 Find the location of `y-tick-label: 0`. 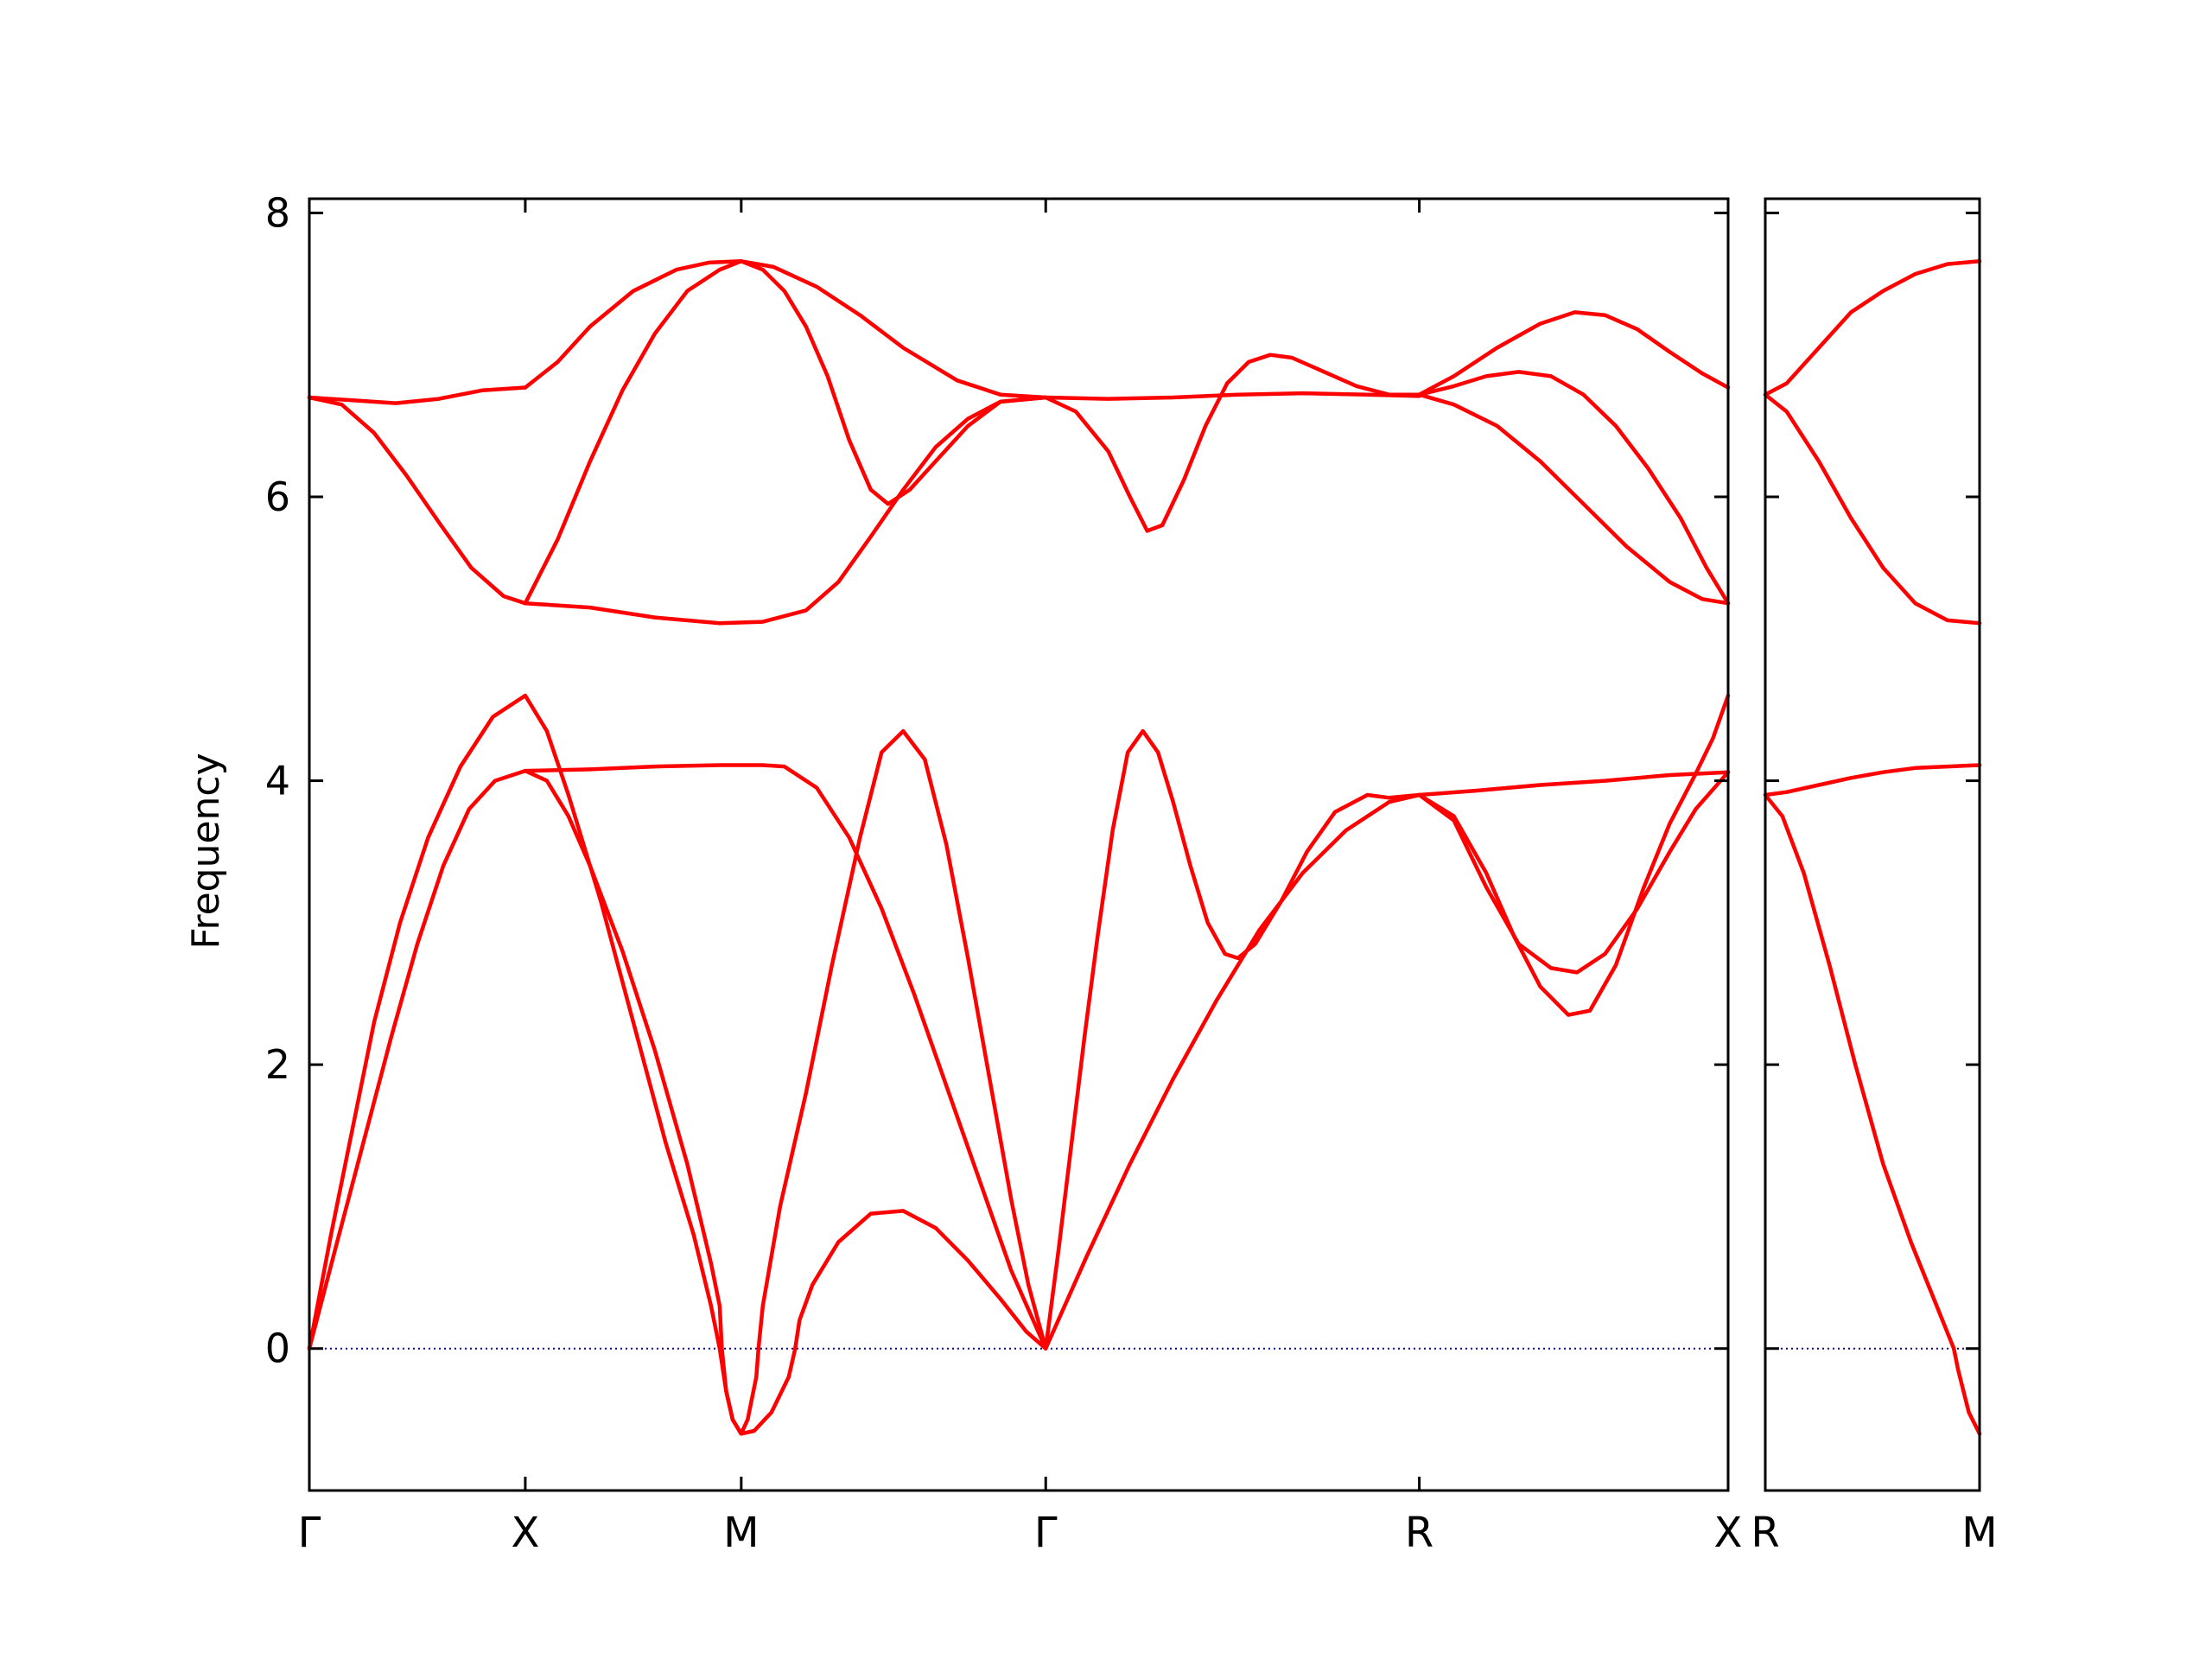

y-tick-label: 0 is located at coordinates (277, 1348).